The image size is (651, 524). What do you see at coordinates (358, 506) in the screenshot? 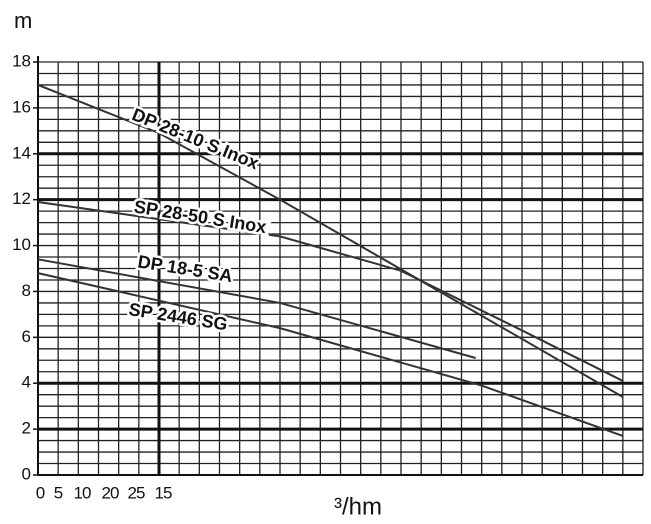
I see `x-axis-title: ³/hm` at bounding box center [358, 506].